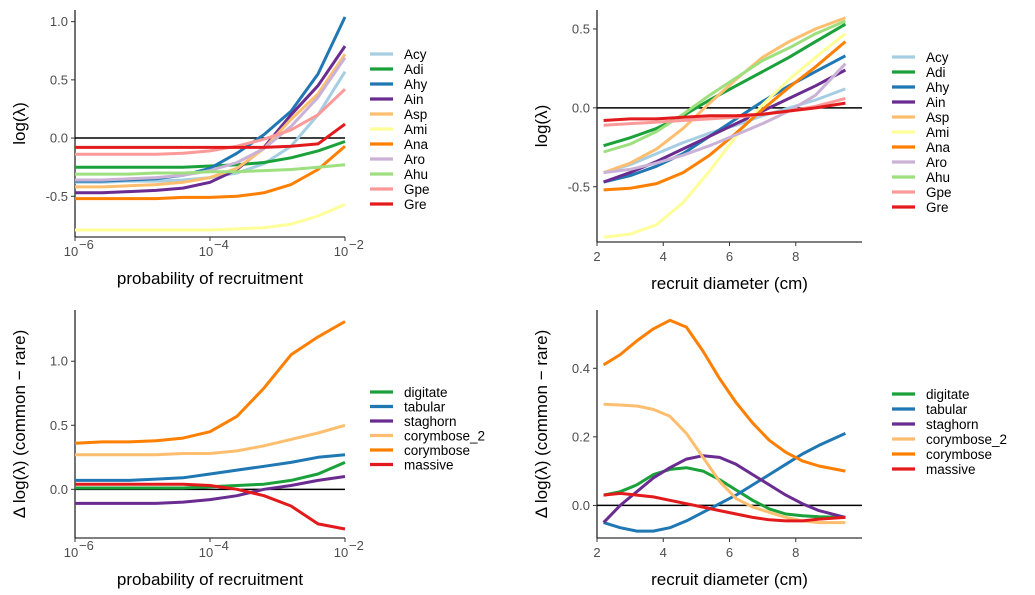  Describe the element at coordinates (937, 57) in the screenshot. I see `legend-label-Acy: Acy` at that location.